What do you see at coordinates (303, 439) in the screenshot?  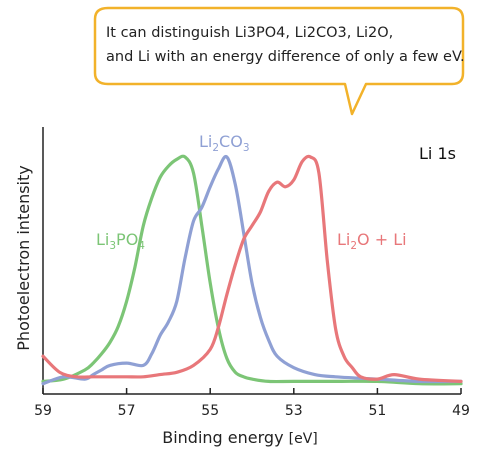 I see `x-axis-title-unit: [eV]` at bounding box center [303, 439].